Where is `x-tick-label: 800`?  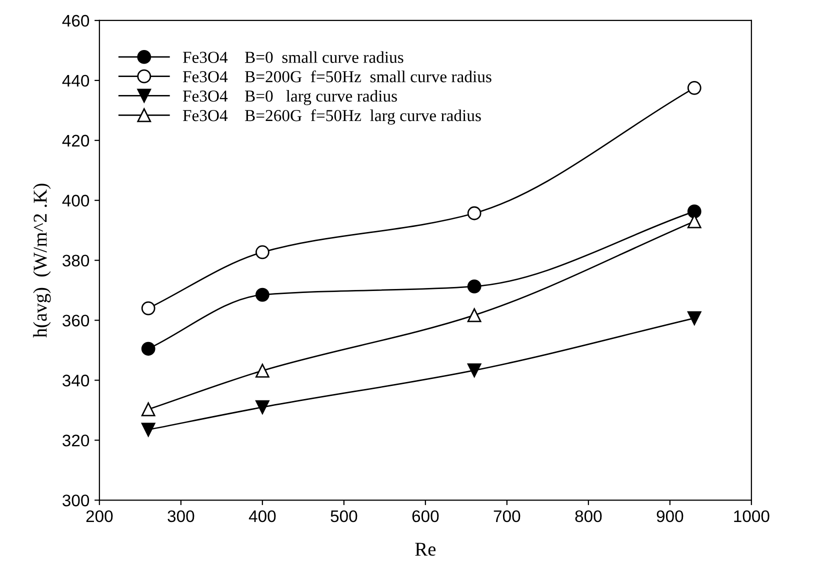 x-tick-label: 800 is located at coordinates (588, 516).